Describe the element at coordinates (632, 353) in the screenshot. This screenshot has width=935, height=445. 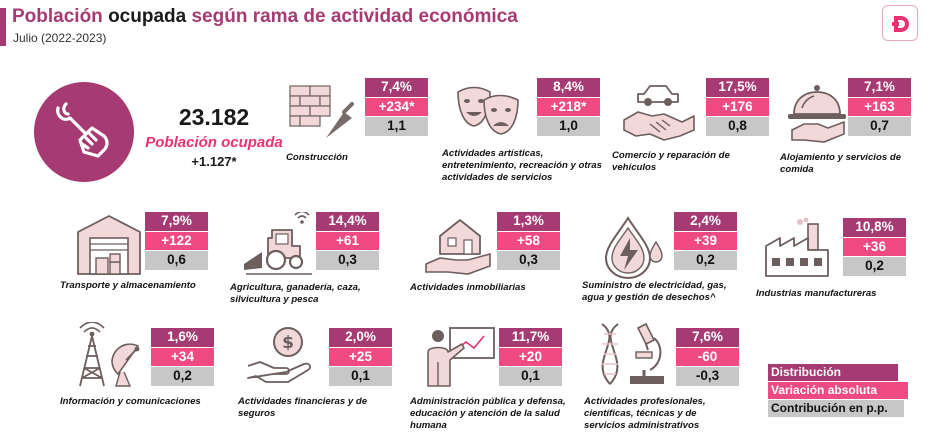
I see `dna-microscope-icon` at that location.